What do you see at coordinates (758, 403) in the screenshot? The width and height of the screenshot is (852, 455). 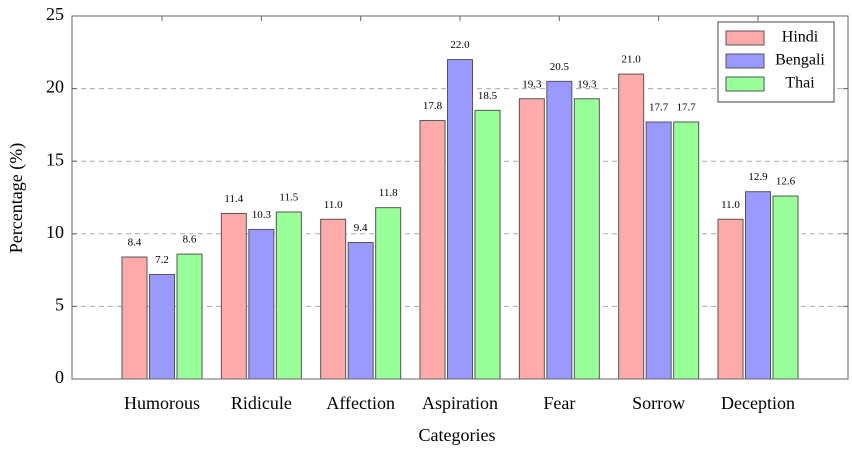 I see `x-tick-label: Deception` at bounding box center [758, 403].